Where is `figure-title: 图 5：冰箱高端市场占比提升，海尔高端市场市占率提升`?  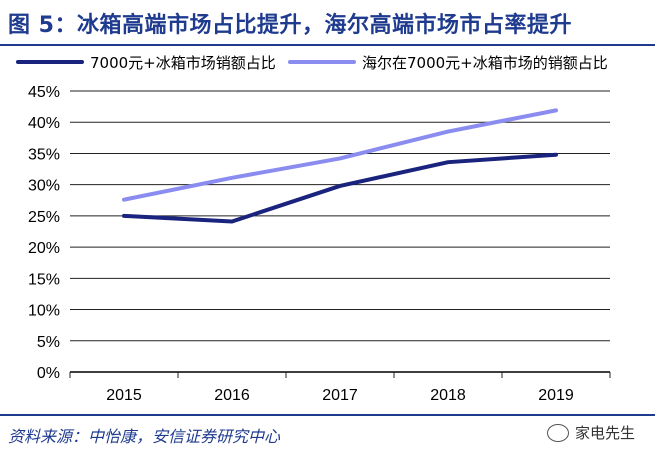 figure-title: 图 5：冰箱高端市场占比提升，海尔高端市场市占率提升 is located at coordinates (290, 25).